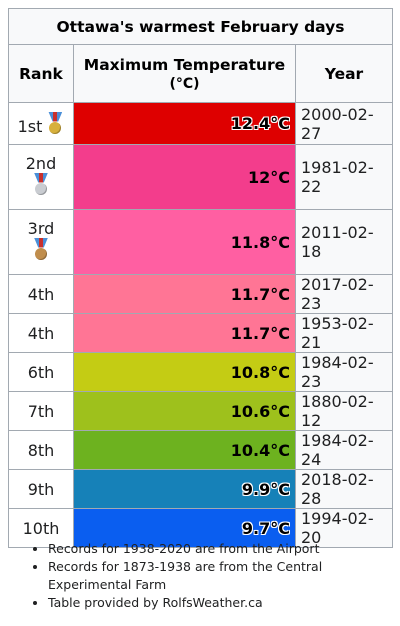 The width and height of the screenshot is (400, 626). What do you see at coordinates (184, 489) in the screenshot?
I see `temp-cell: 9.9°C` at bounding box center [184, 489].